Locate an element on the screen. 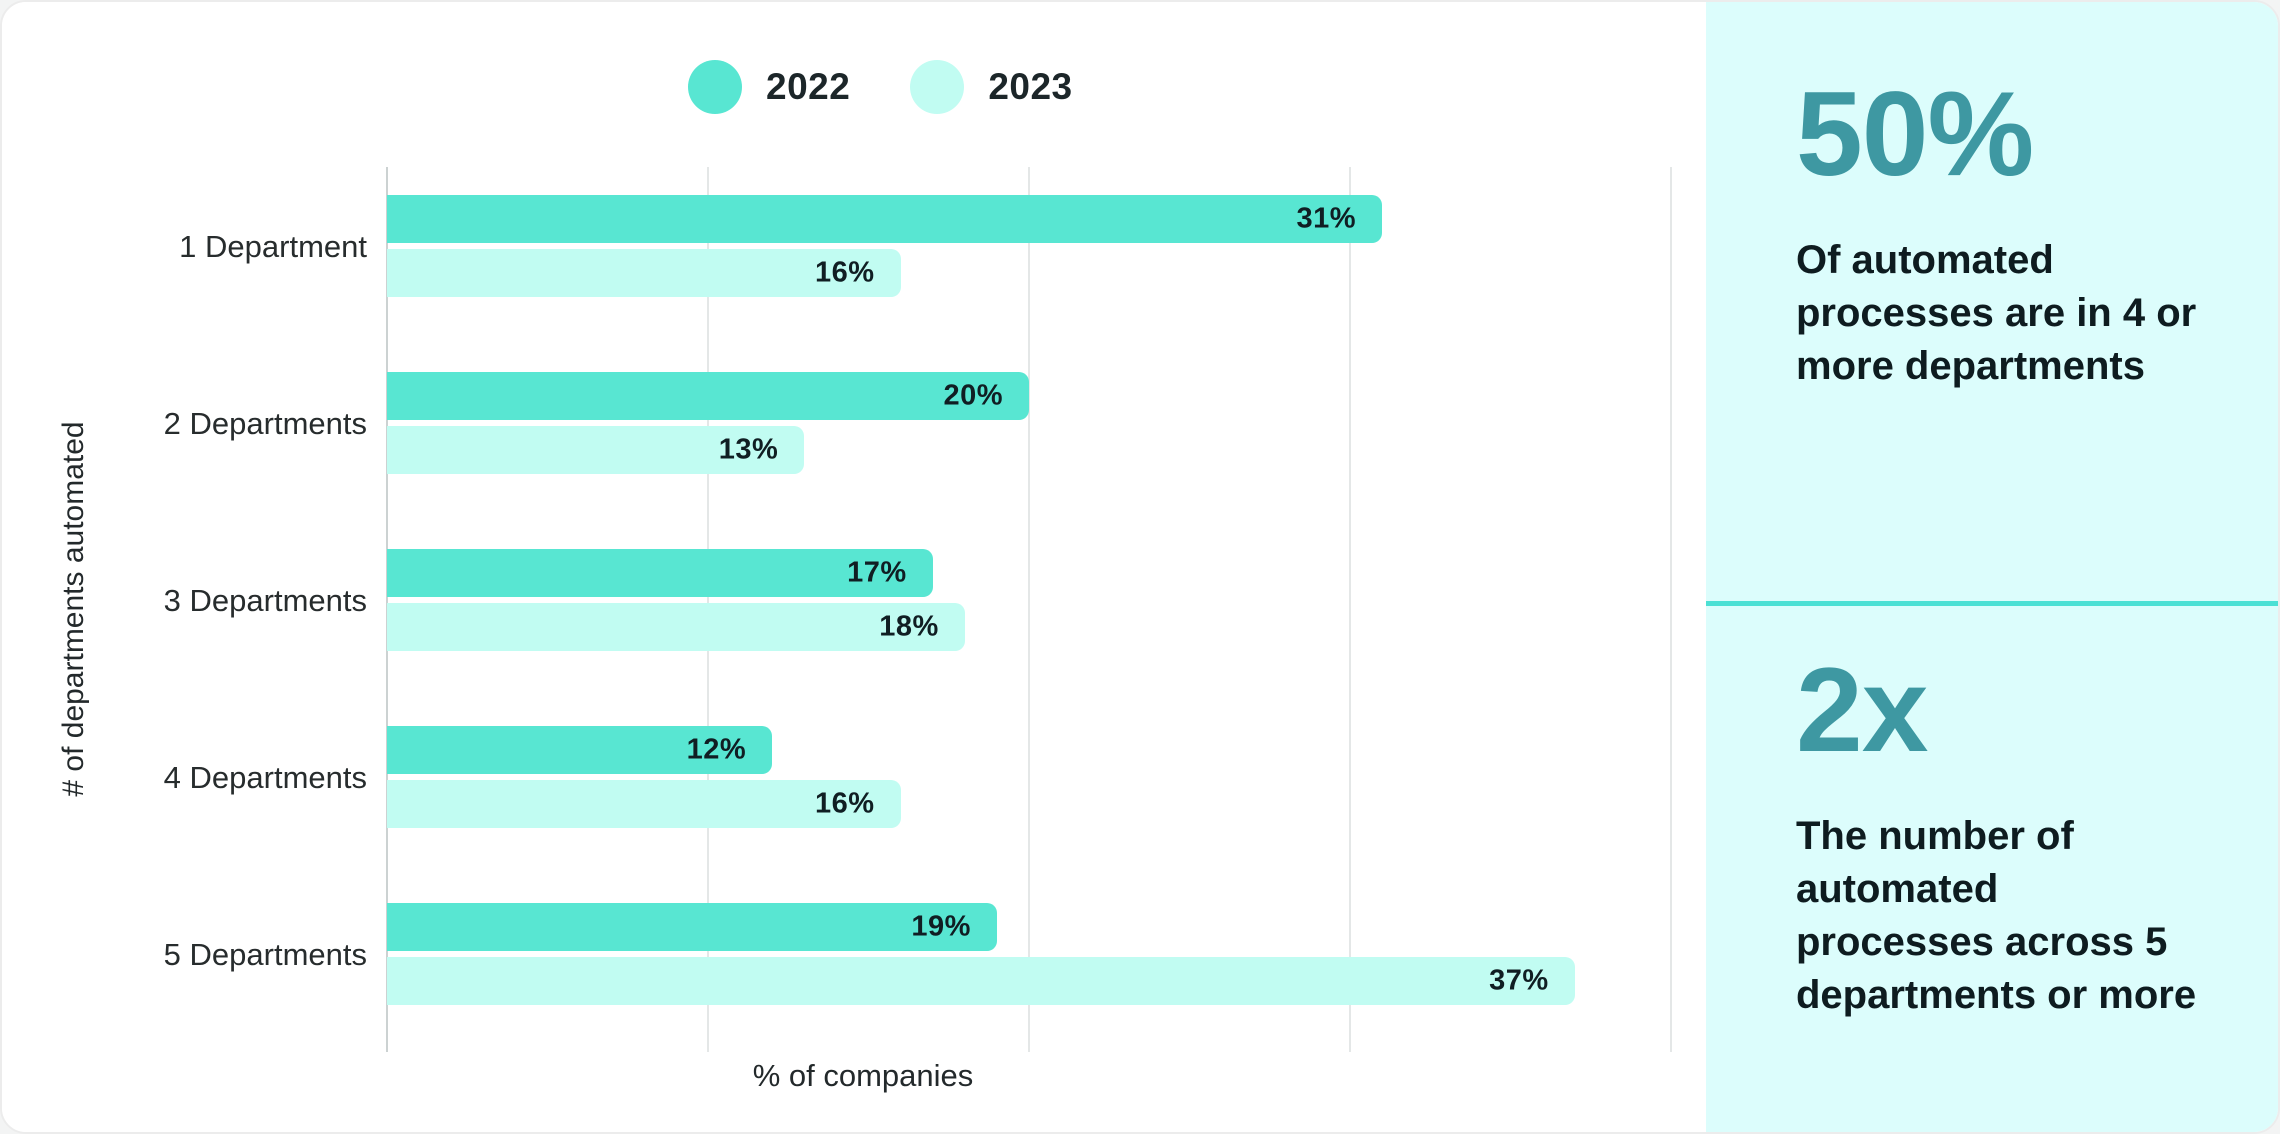 The image size is (2280, 1134). category-cell: 3 Departments is located at coordinates (199, 609).